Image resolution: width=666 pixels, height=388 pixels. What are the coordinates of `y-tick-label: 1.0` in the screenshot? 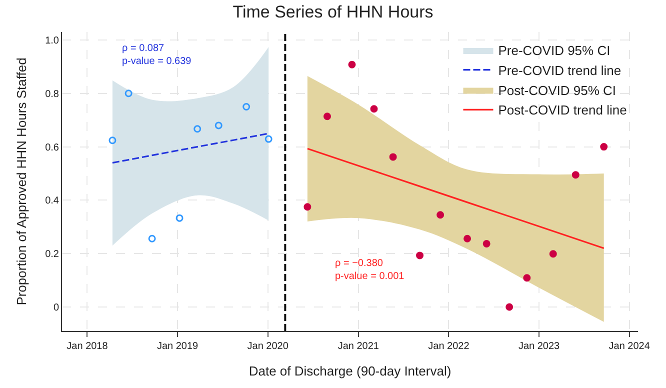 It's located at (52, 41).